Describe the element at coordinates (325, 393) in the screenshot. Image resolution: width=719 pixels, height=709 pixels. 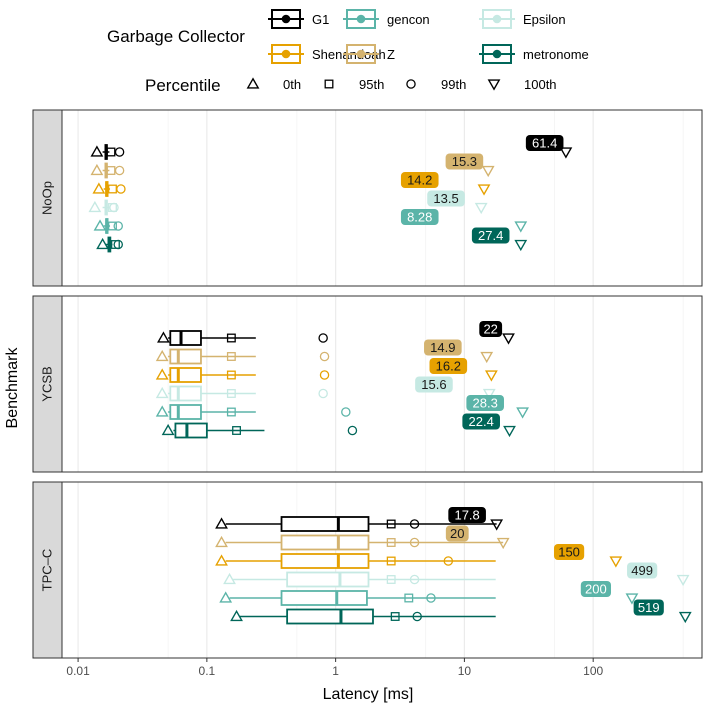
I see `row-epsilon` at that location.